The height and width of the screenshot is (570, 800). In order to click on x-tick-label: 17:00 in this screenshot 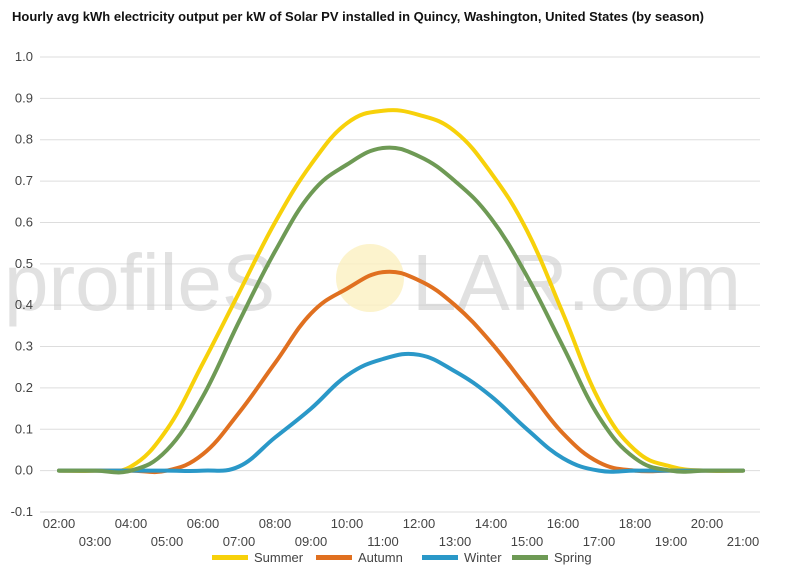, I will do `click(599, 541)`.